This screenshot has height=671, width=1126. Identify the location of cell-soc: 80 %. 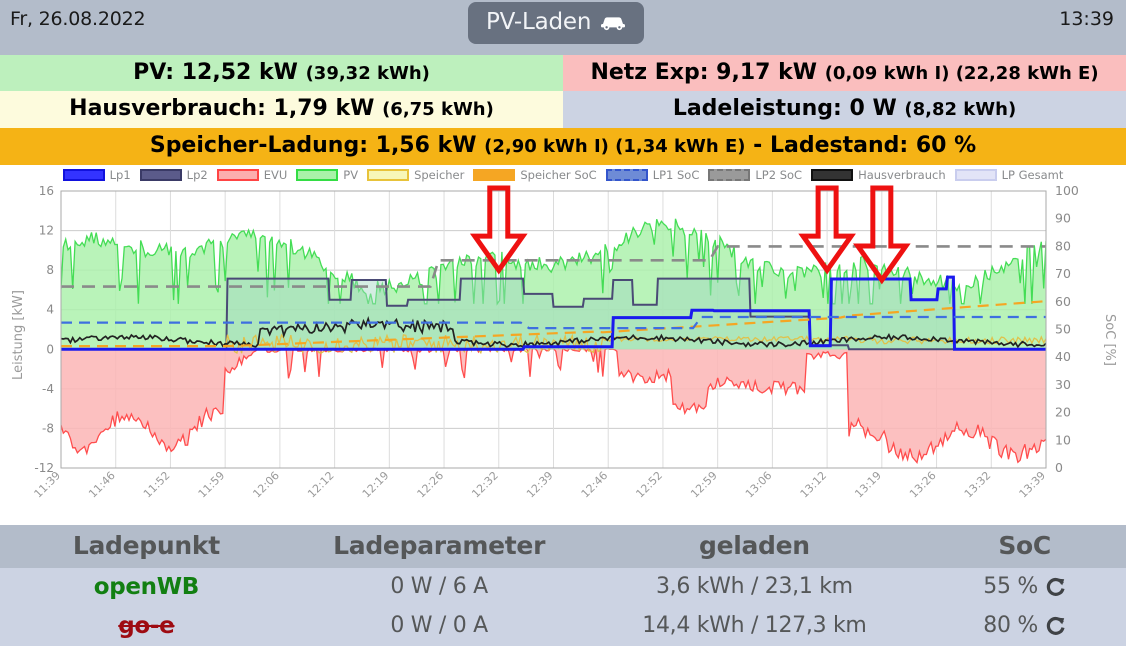
(1024, 626).